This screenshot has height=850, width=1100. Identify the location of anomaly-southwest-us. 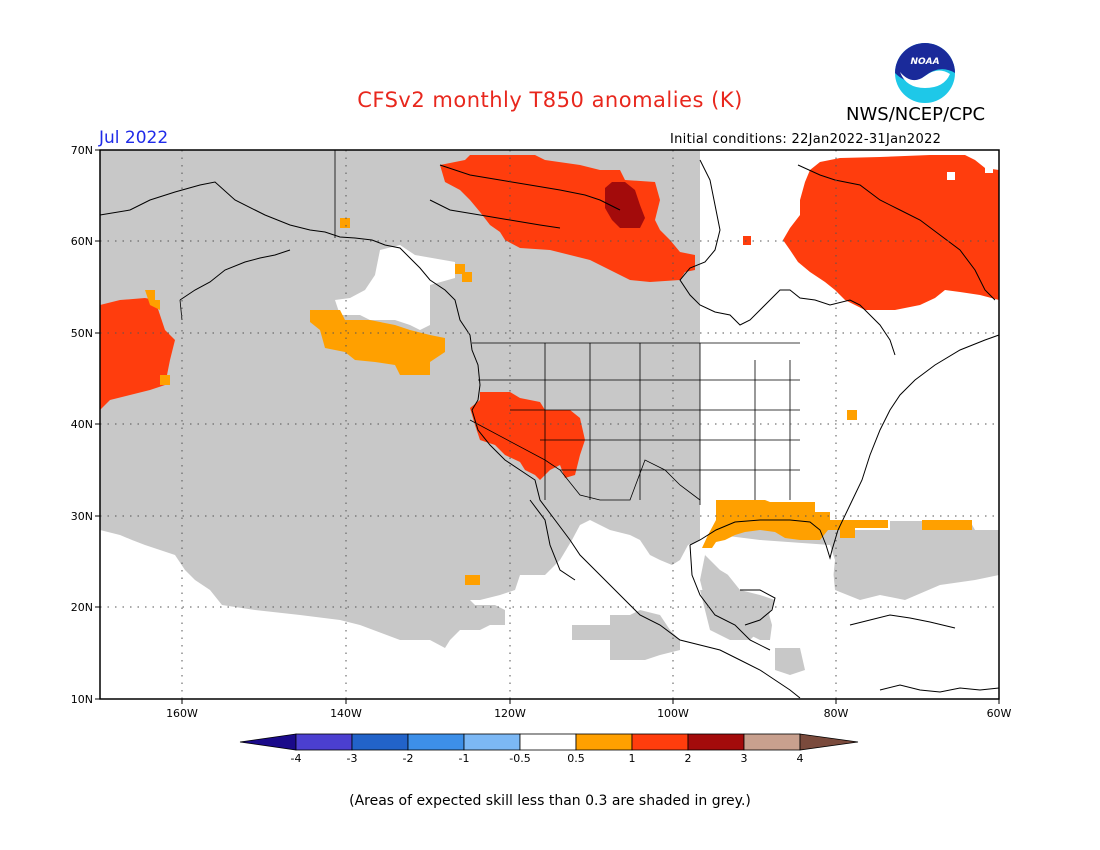
(527, 436).